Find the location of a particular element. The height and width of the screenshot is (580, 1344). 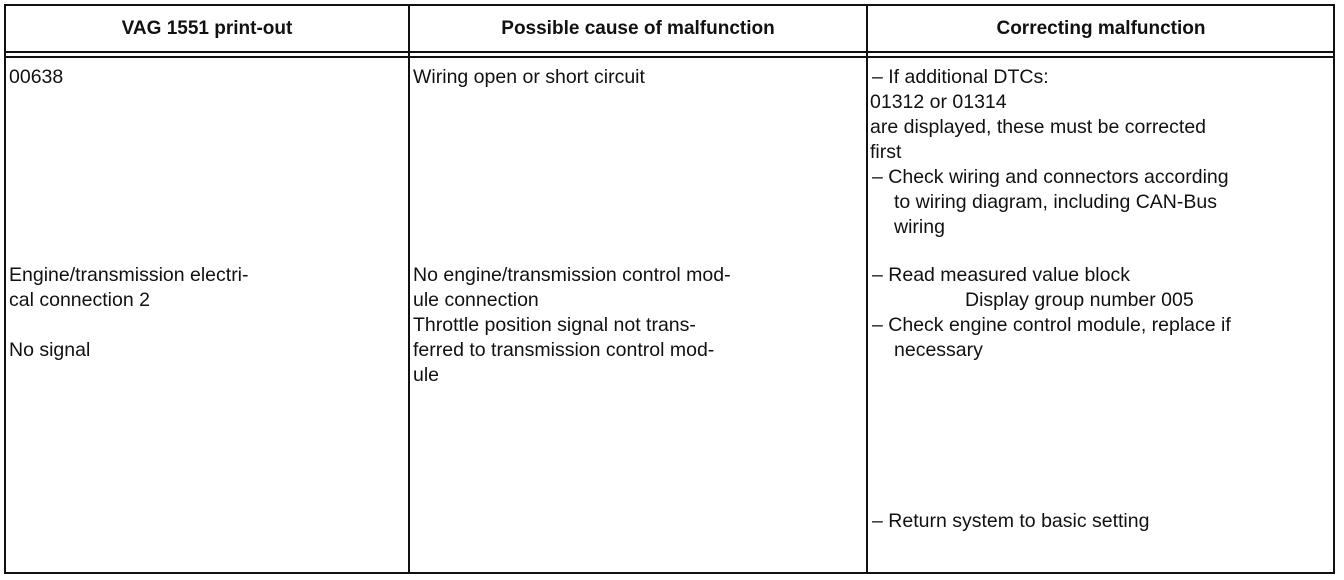

printout-text: cal connection 2 is located at coordinates (79, 300).